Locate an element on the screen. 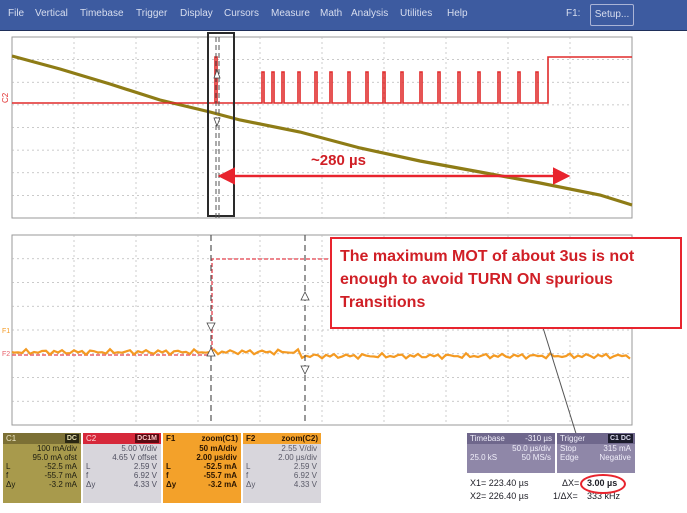  cursor-x1-readout: X1= 223.40 µs is located at coordinates (499, 483).